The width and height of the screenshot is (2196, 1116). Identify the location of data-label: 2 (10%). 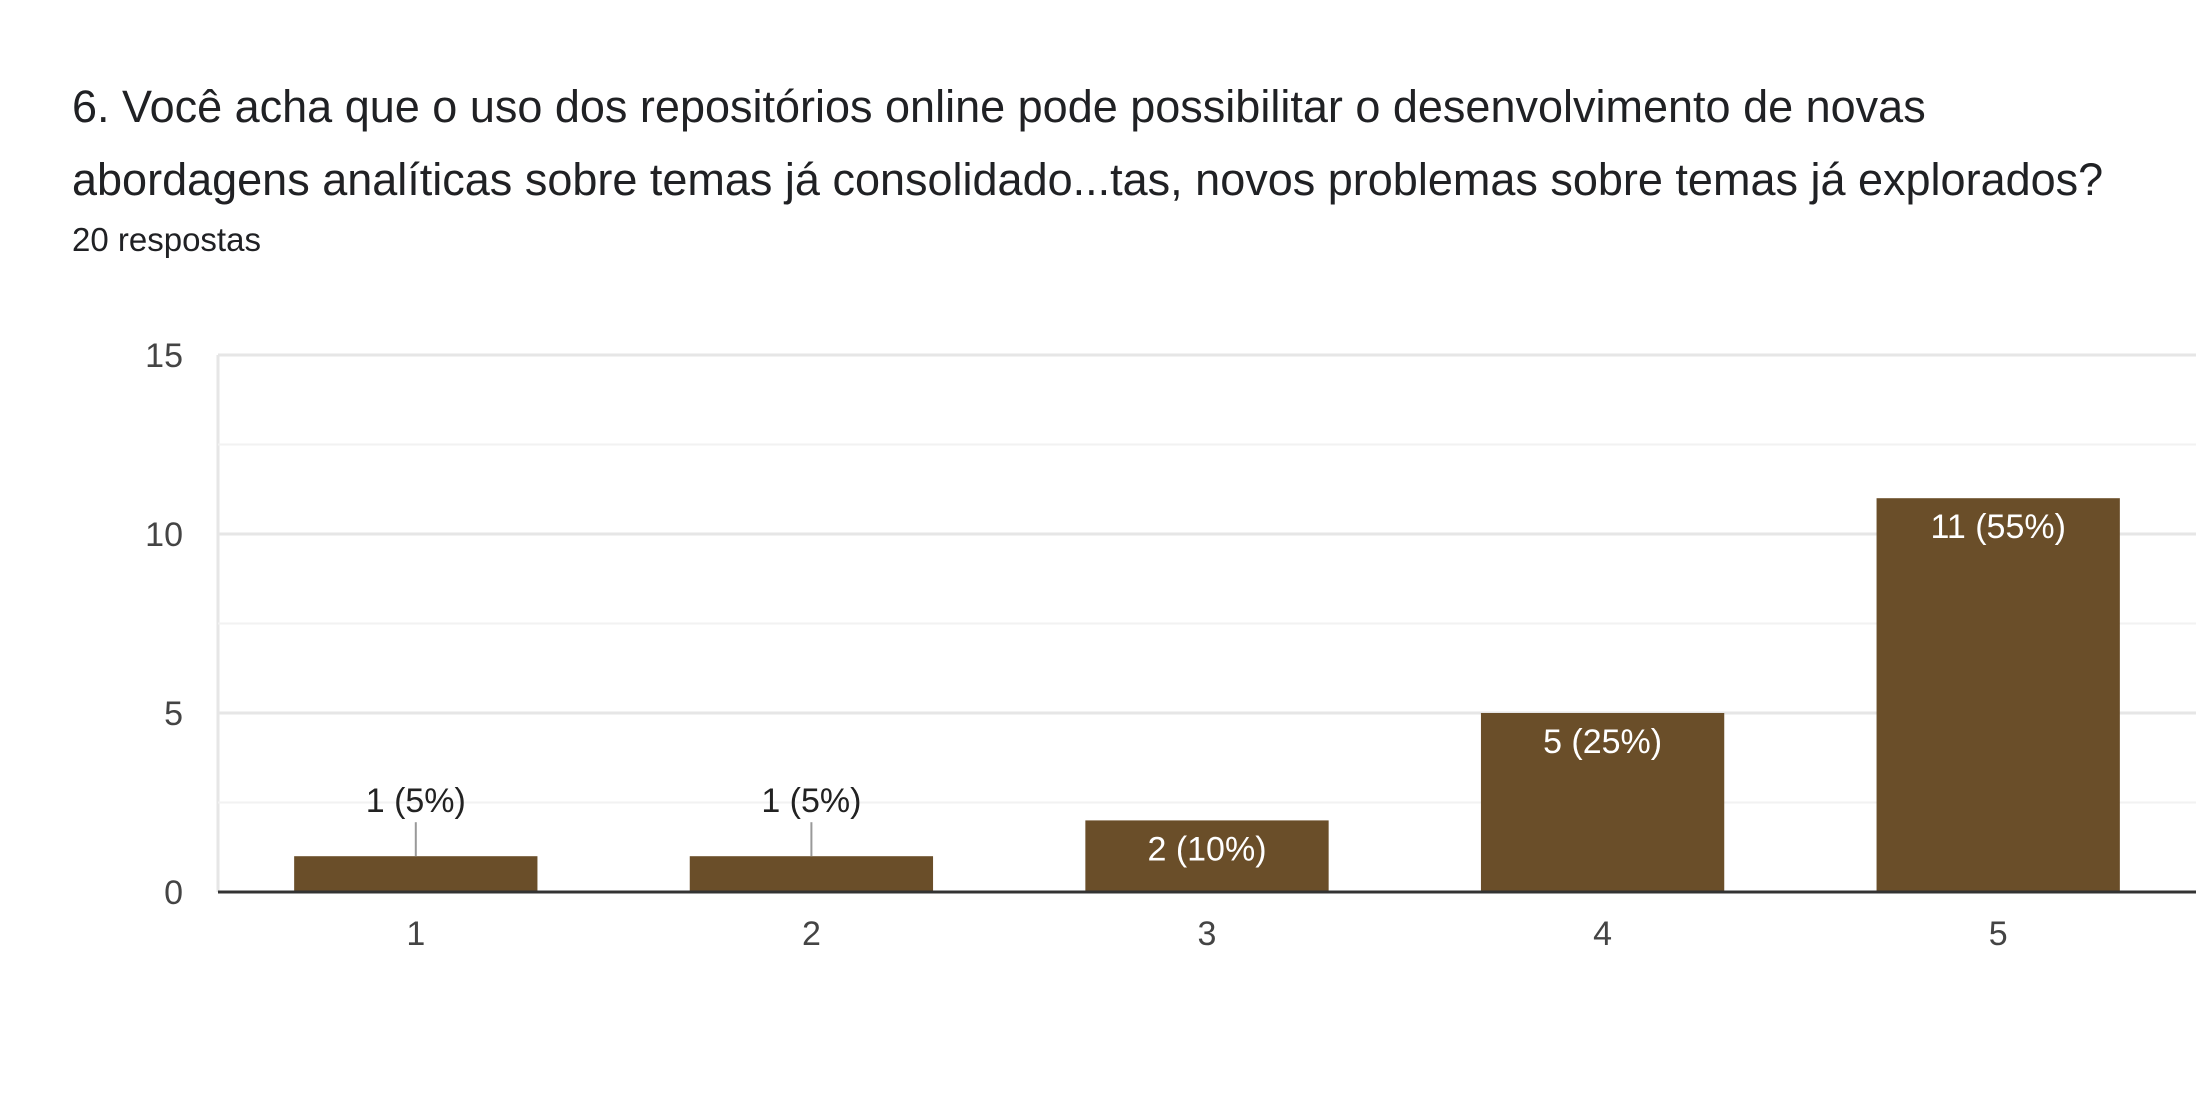
(1206, 849).